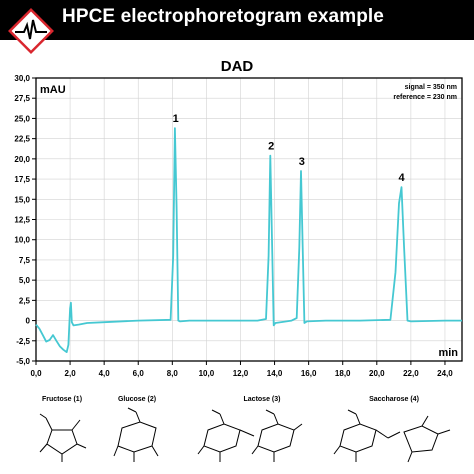 This screenshot has height=474, width=474. Describe the element at coordinates (223, 16) in the screenshot. I see `header-title: HPCE electrophoretogram example` at that location.